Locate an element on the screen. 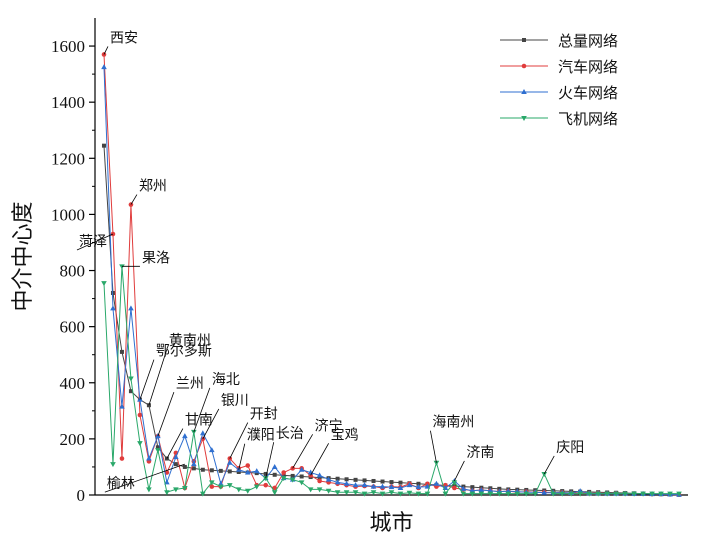  annotation-label: 银川 is located at coordinates (235, 401).